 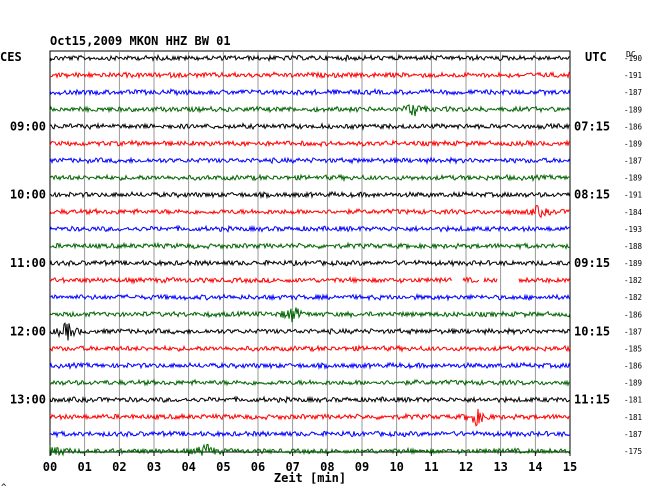 What do you see at coordinates (362, 467) in the screenshot?
I see `x-tick-label: 09` at bounding box center [362, 467].